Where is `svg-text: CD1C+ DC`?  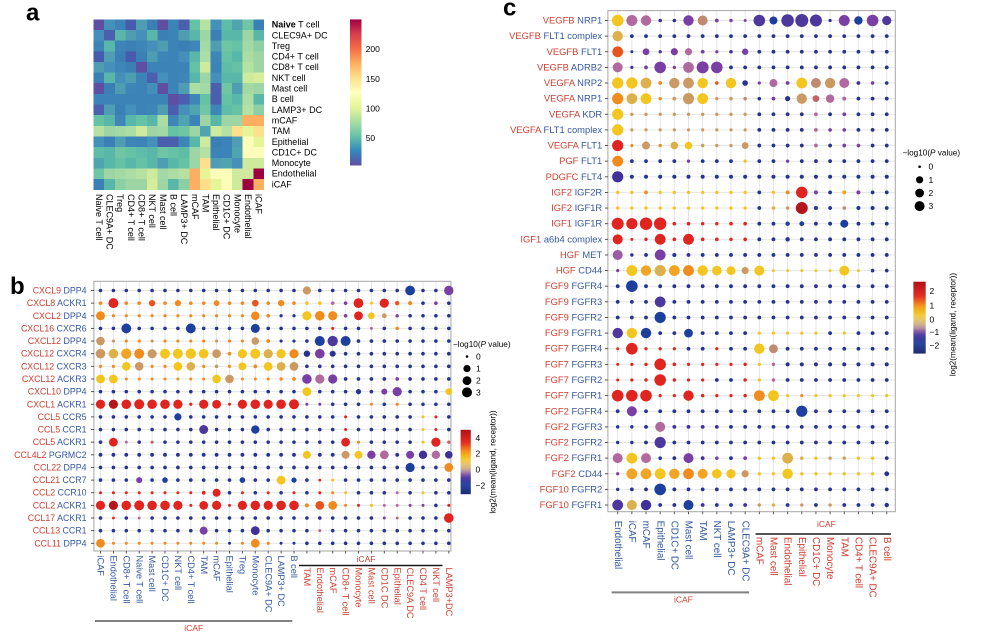
svg-text: CD1C+ DC is located at coordinates (815, 561).